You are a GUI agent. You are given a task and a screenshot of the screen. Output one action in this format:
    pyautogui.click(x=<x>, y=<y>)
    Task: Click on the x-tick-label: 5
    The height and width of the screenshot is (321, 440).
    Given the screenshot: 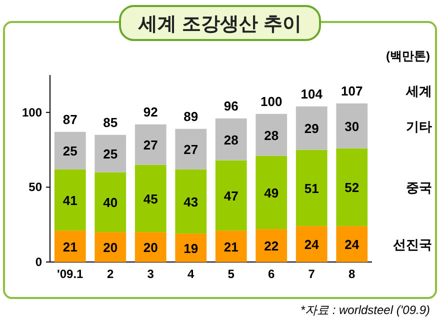 What is the action you would take?
    pyautogui.click(x=231, y=274)
    